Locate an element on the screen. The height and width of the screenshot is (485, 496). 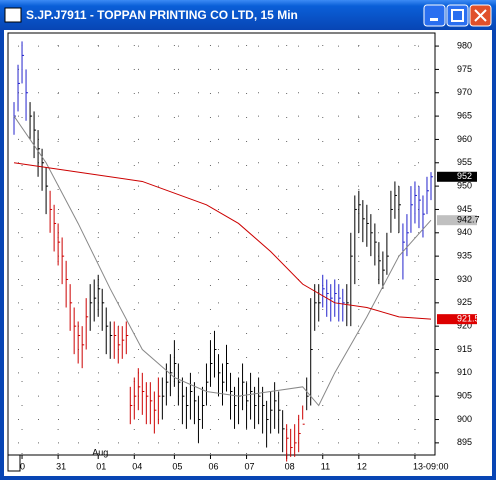
y-tick-label: 955 is located at coordinates (464, 162).